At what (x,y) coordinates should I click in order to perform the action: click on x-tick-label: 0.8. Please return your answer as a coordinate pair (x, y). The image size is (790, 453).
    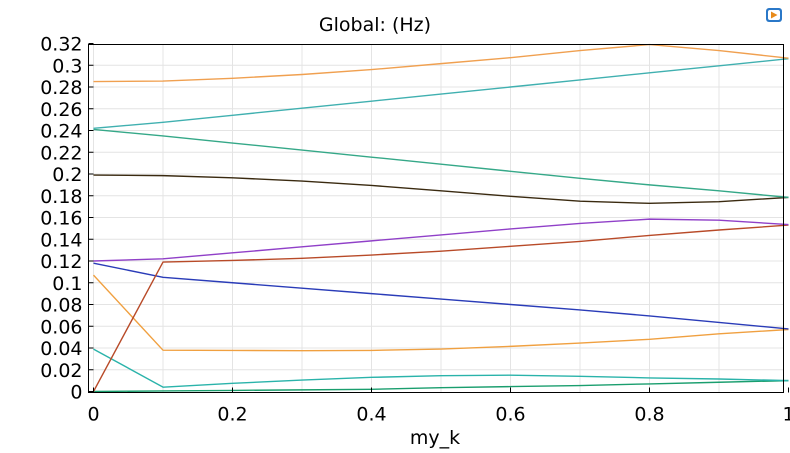
    Looking at the image, I should click on (649, 415).